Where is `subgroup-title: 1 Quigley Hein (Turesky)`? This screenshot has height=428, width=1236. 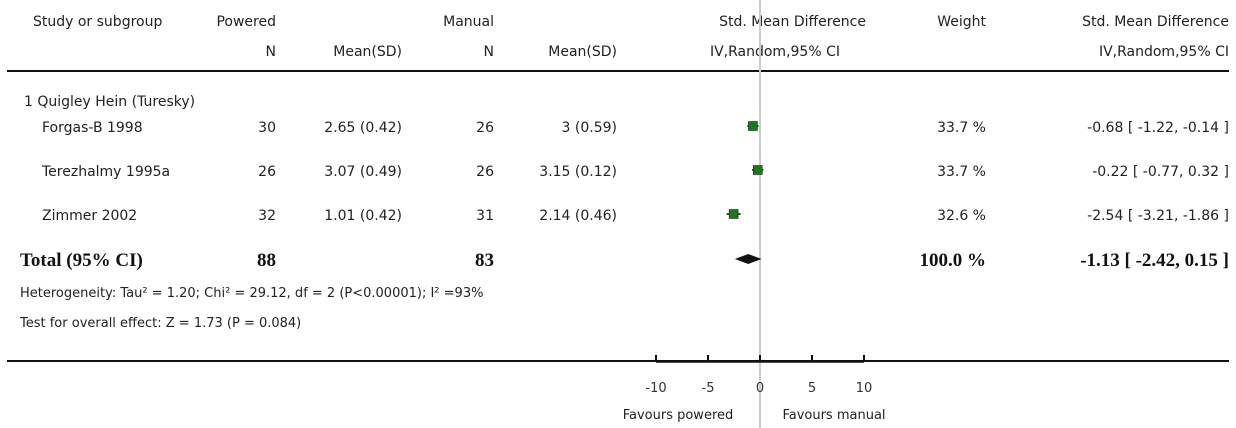
subgroup-title: 1 Quigley Hein (Turesky) is located at coordinates (110, 102).